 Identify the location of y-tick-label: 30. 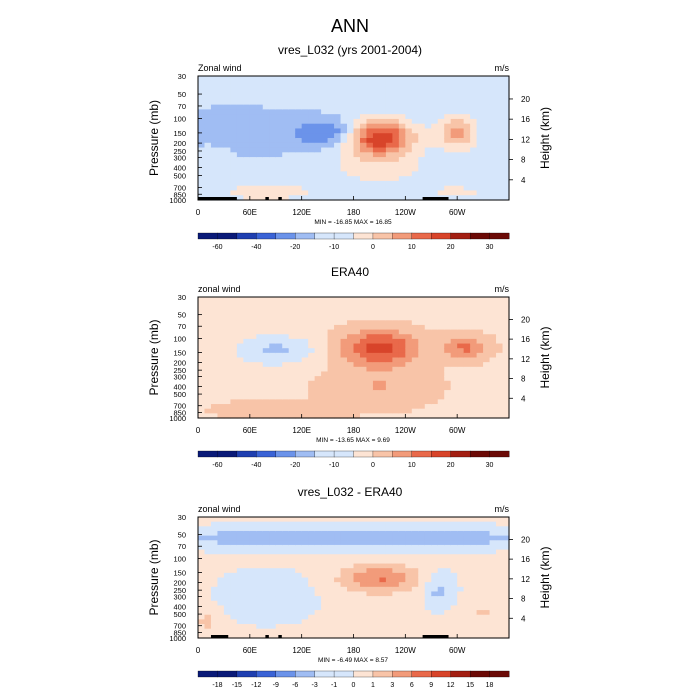
(182, 297).